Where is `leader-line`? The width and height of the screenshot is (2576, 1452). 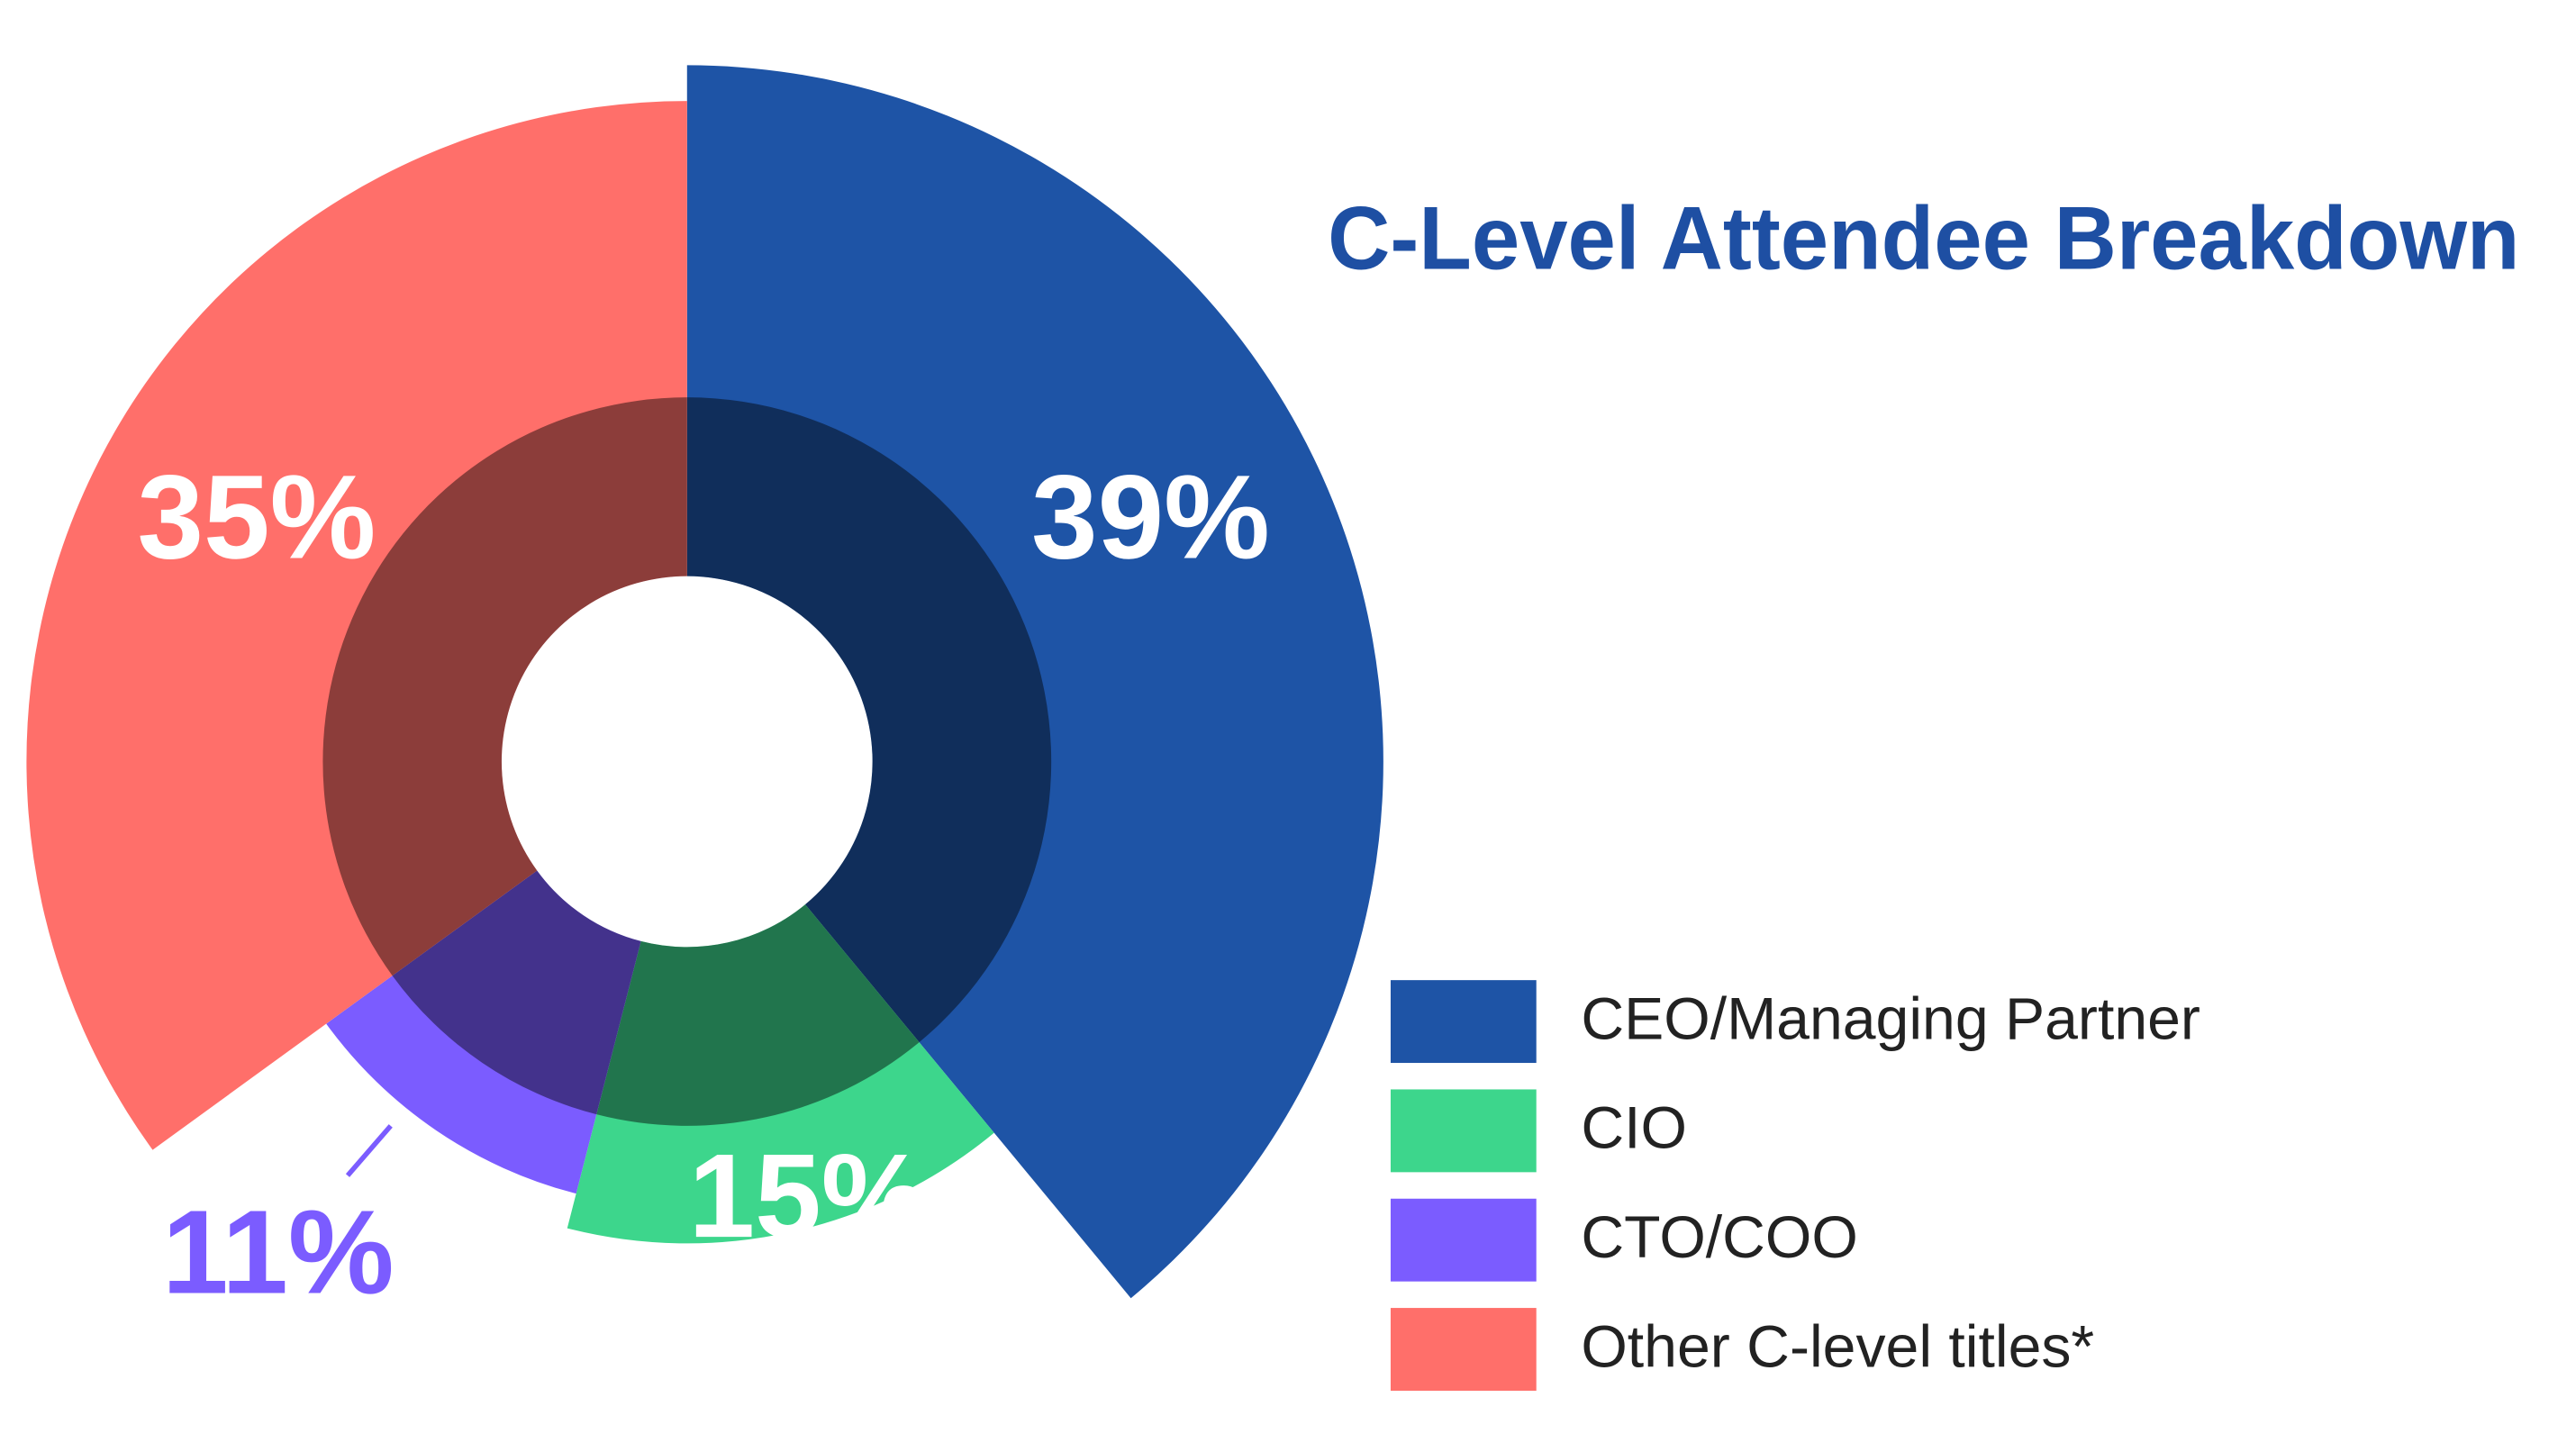 leader-line is located at coordinates (369, 1150).